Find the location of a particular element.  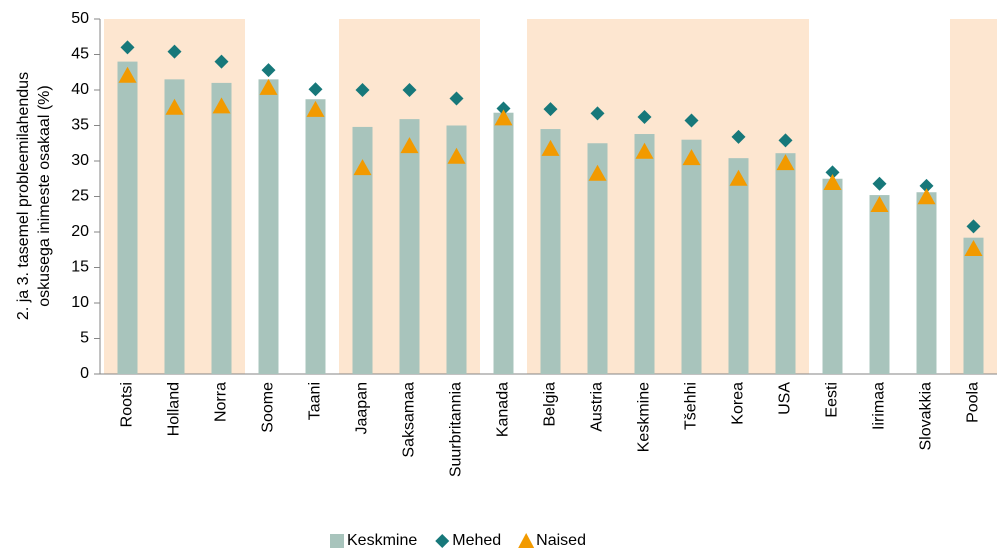

x-tick-label: Austria is located at coordinates (597, 407).